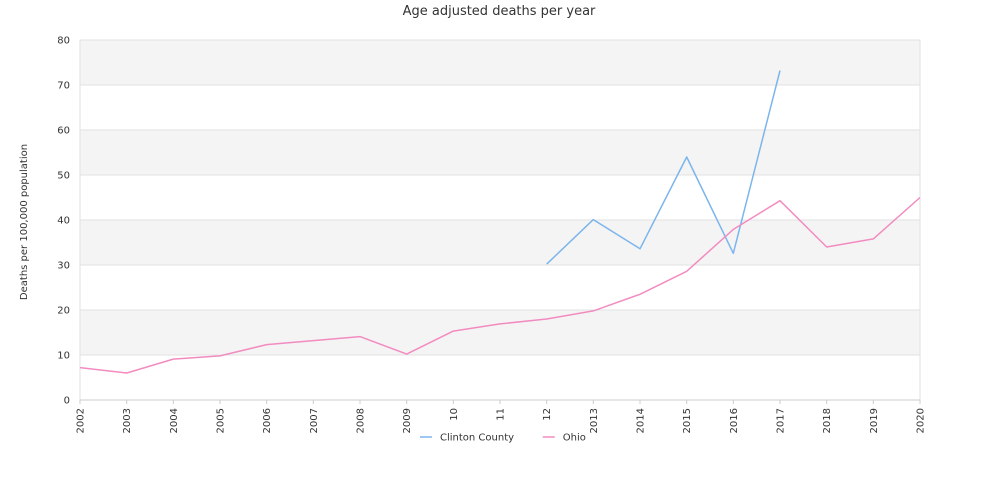  Describe the element at coordinates (594, 420) in the screenshot. I see `x-tick-label: 2013` at that location.